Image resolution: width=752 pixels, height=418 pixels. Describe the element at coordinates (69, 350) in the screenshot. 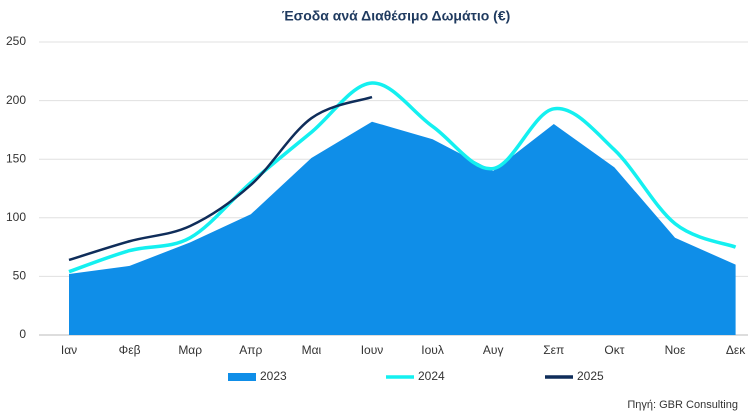

I see `x-tick-label: Ιαν` at that location.